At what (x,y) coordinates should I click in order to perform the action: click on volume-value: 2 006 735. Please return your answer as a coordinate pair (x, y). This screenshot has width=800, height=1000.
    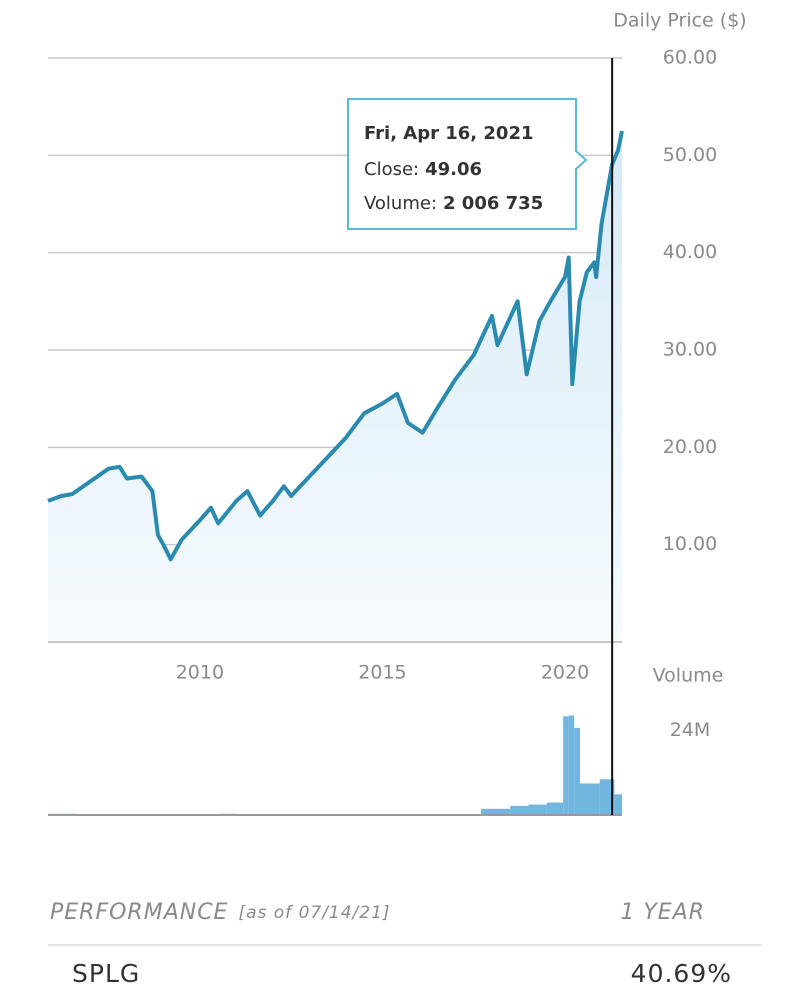
    Looking at the image, I should click on (493, 203).